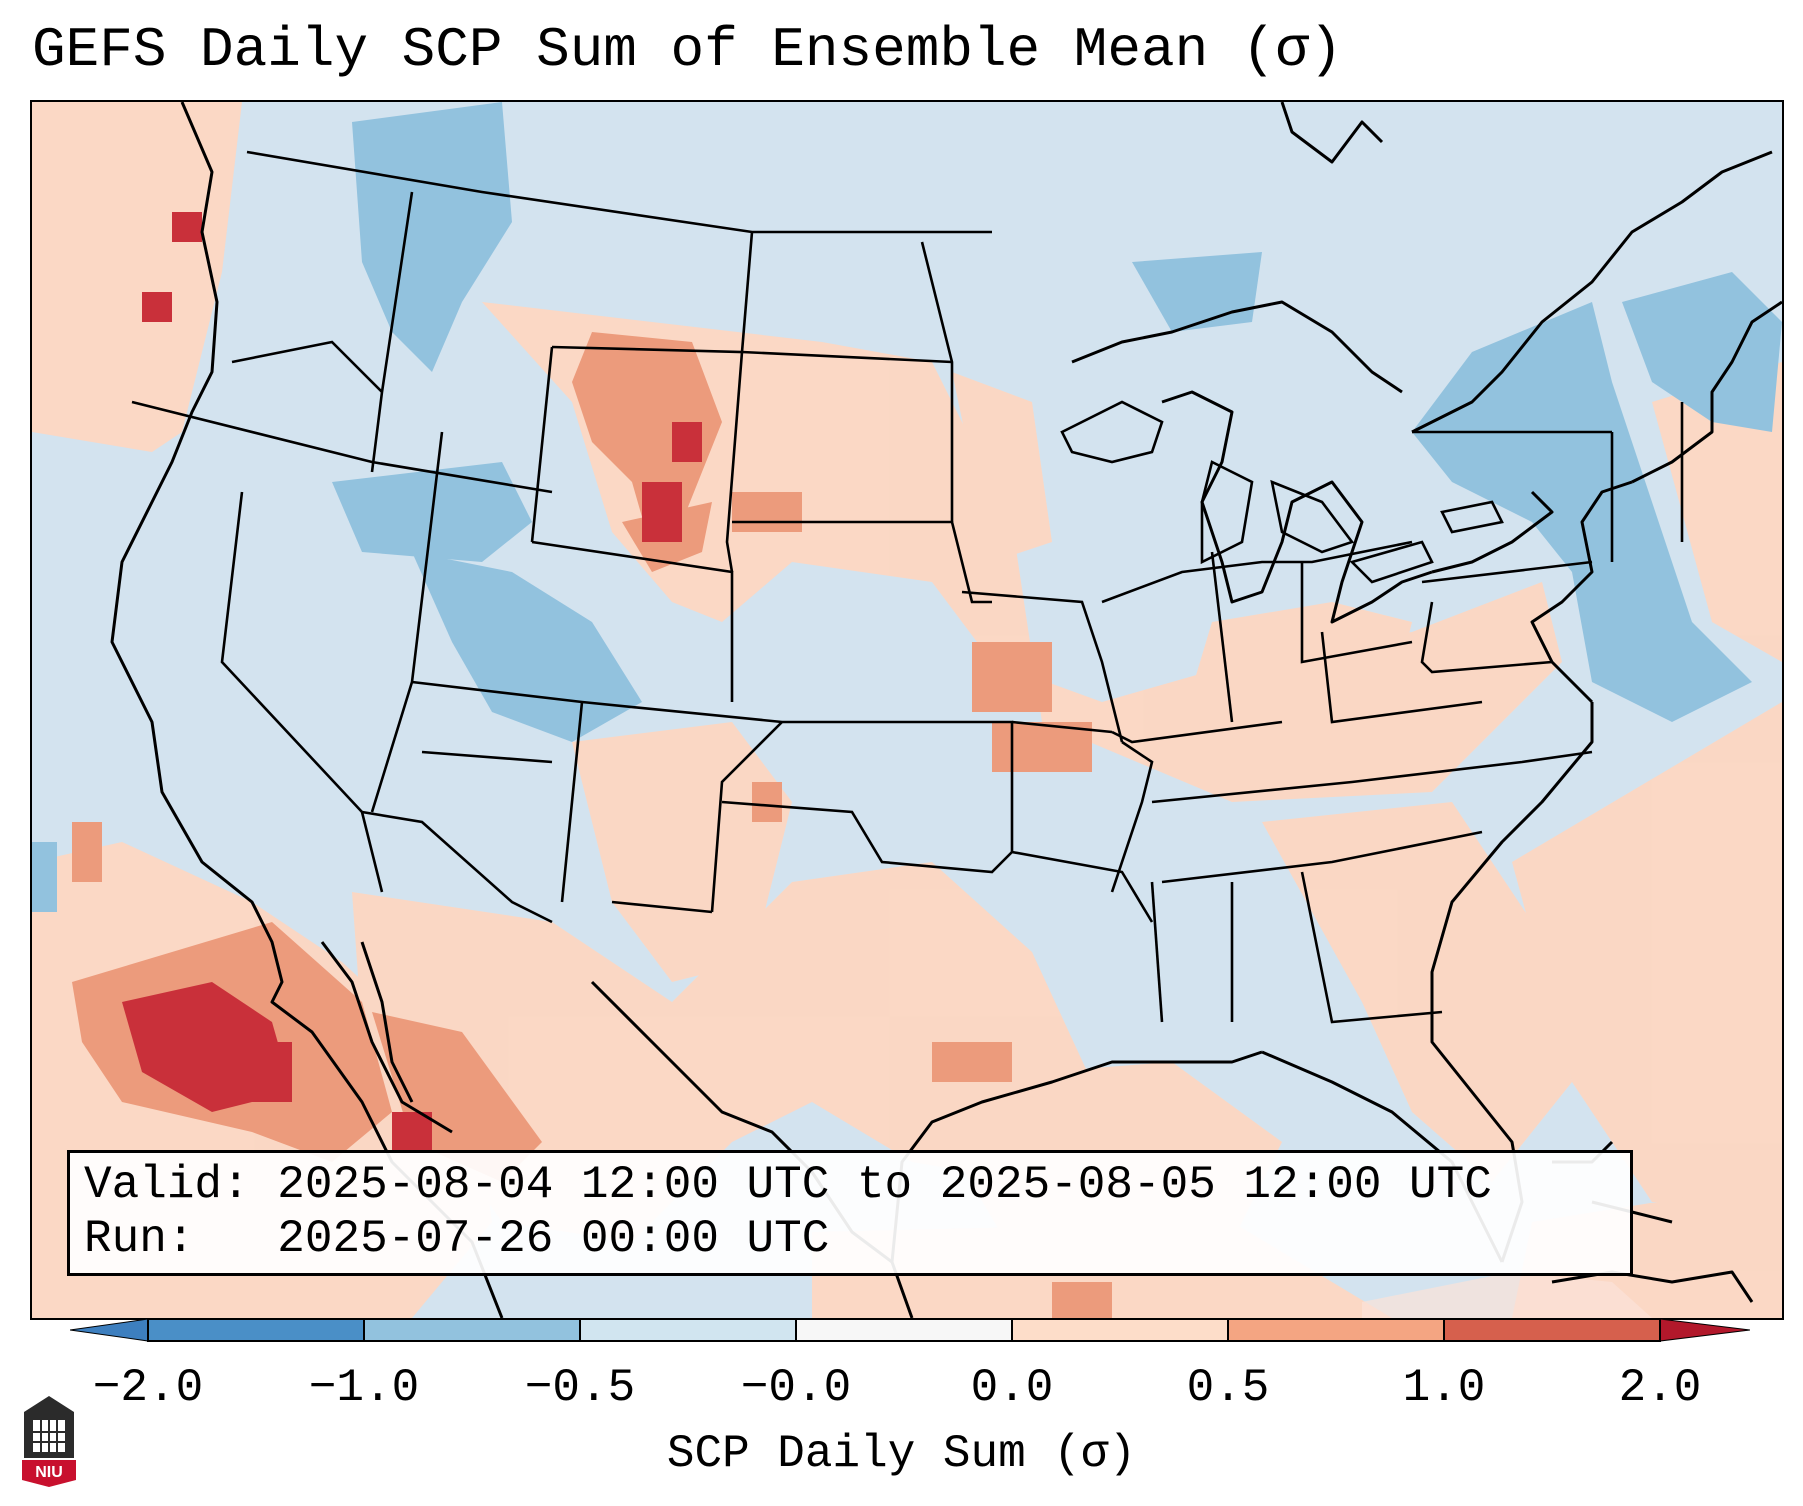 The width and height of the screenshot is (1803, 1506). Describe the element at coordinates (109, 1330) in the screenshot. I see `colorbar-extend-low` at that location.